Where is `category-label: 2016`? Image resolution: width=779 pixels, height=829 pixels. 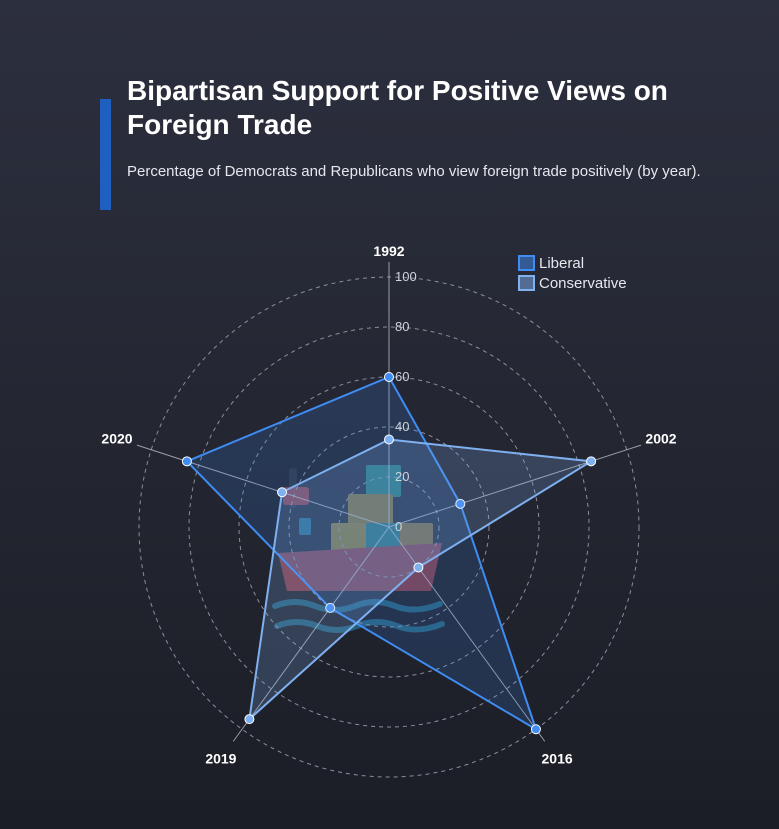
category-label: 2016 is located at coordinates (557, 758).